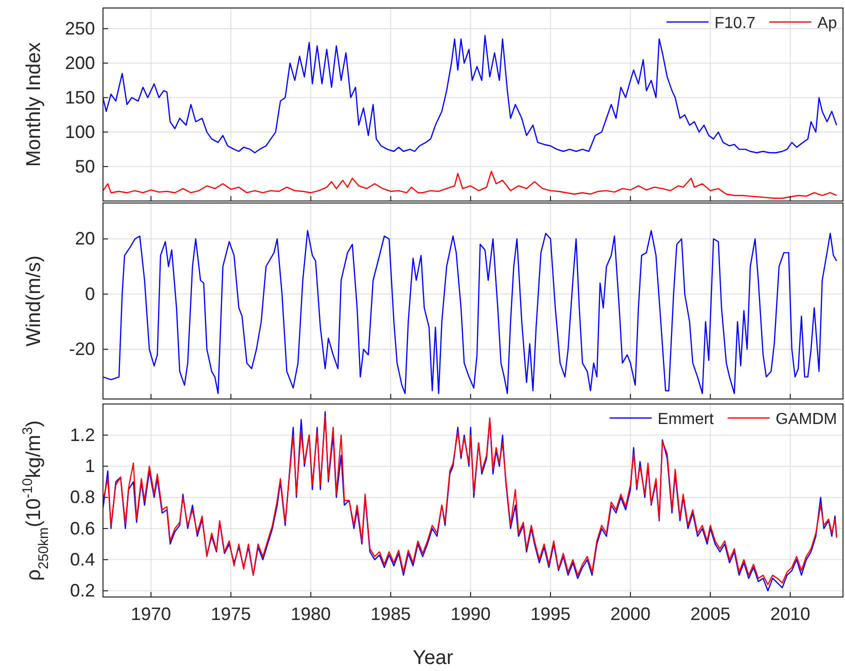  Describe the element at coordinates (89, 294) in the screenshot. I see `y-tick-label: 0` at that location.